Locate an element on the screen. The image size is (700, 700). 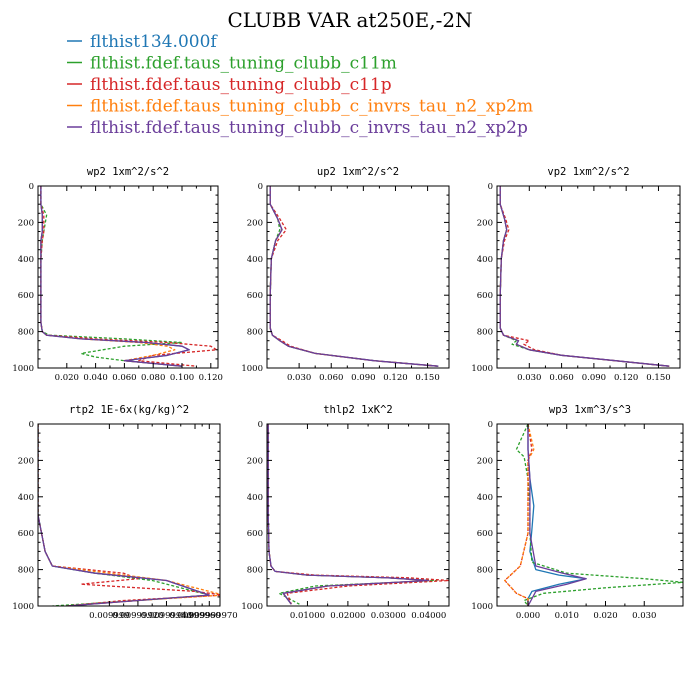
panel-title: thlp2 1xK^2 is located at coordinates (358, 410).